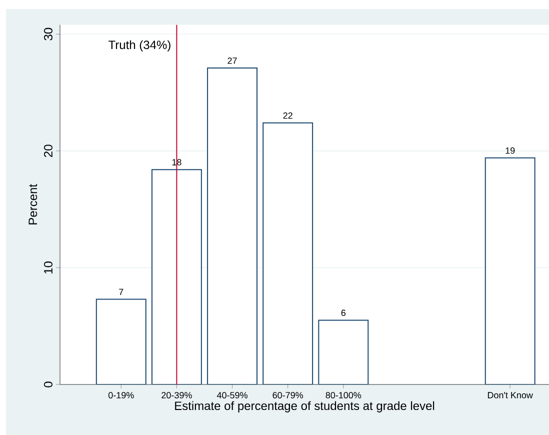  I want to click on x-tick-label: Don't Know, so click(510, 395).